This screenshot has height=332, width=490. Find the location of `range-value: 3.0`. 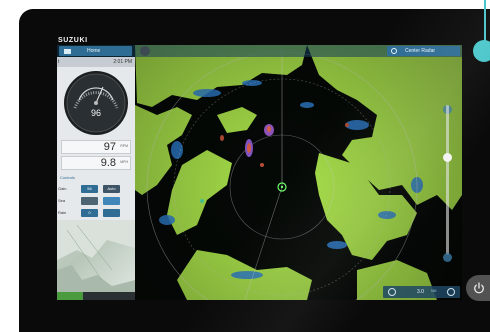

range-value: 3.0 is located at coordinates (420, 292).